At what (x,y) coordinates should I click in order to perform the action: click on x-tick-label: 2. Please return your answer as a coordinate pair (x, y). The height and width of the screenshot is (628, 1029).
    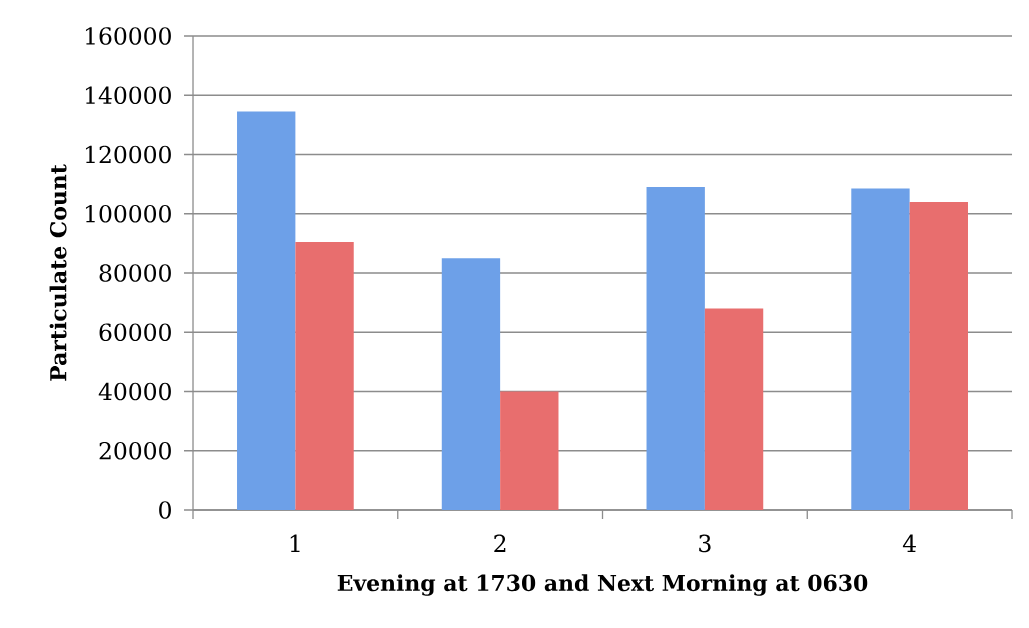
    Looking at the image, I should click on (500, 543).